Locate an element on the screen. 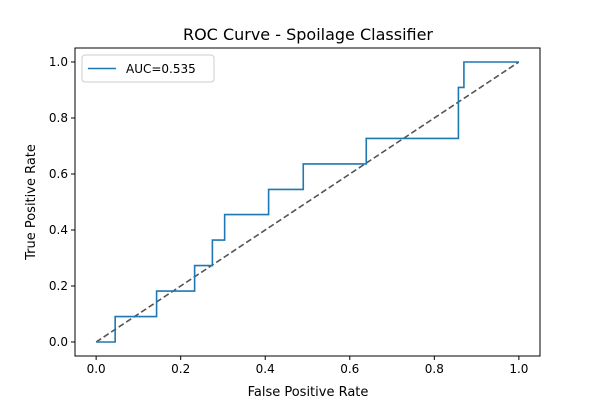 This screenshot has width=600, height=400. y-tick-label: 0.6 is located at coordinates (58, 174).